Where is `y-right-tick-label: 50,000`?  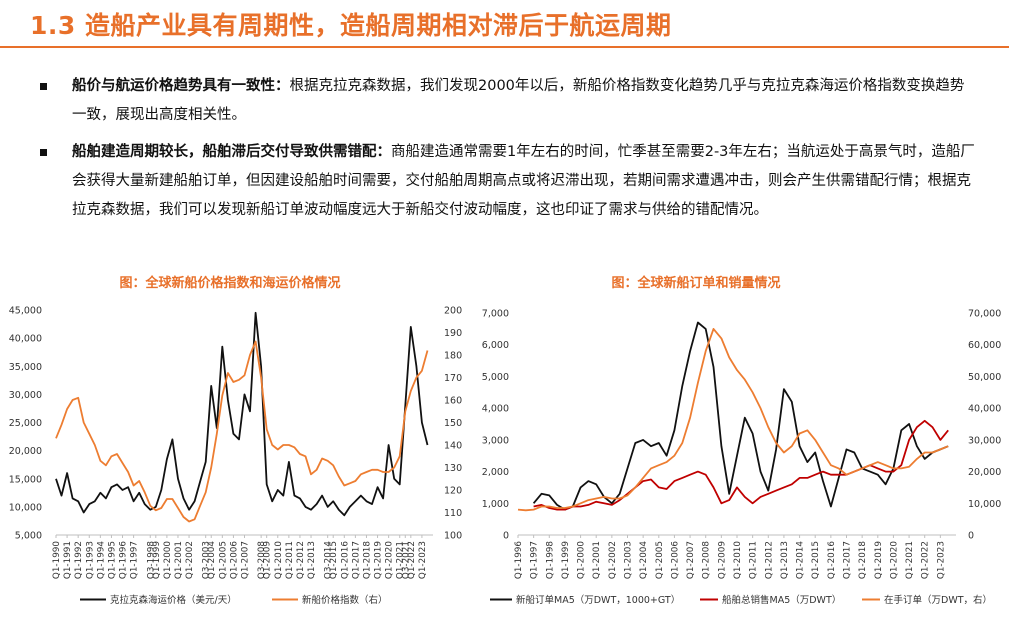 y-right-tick-label: 50,000 is located at coordinates (984, 377).